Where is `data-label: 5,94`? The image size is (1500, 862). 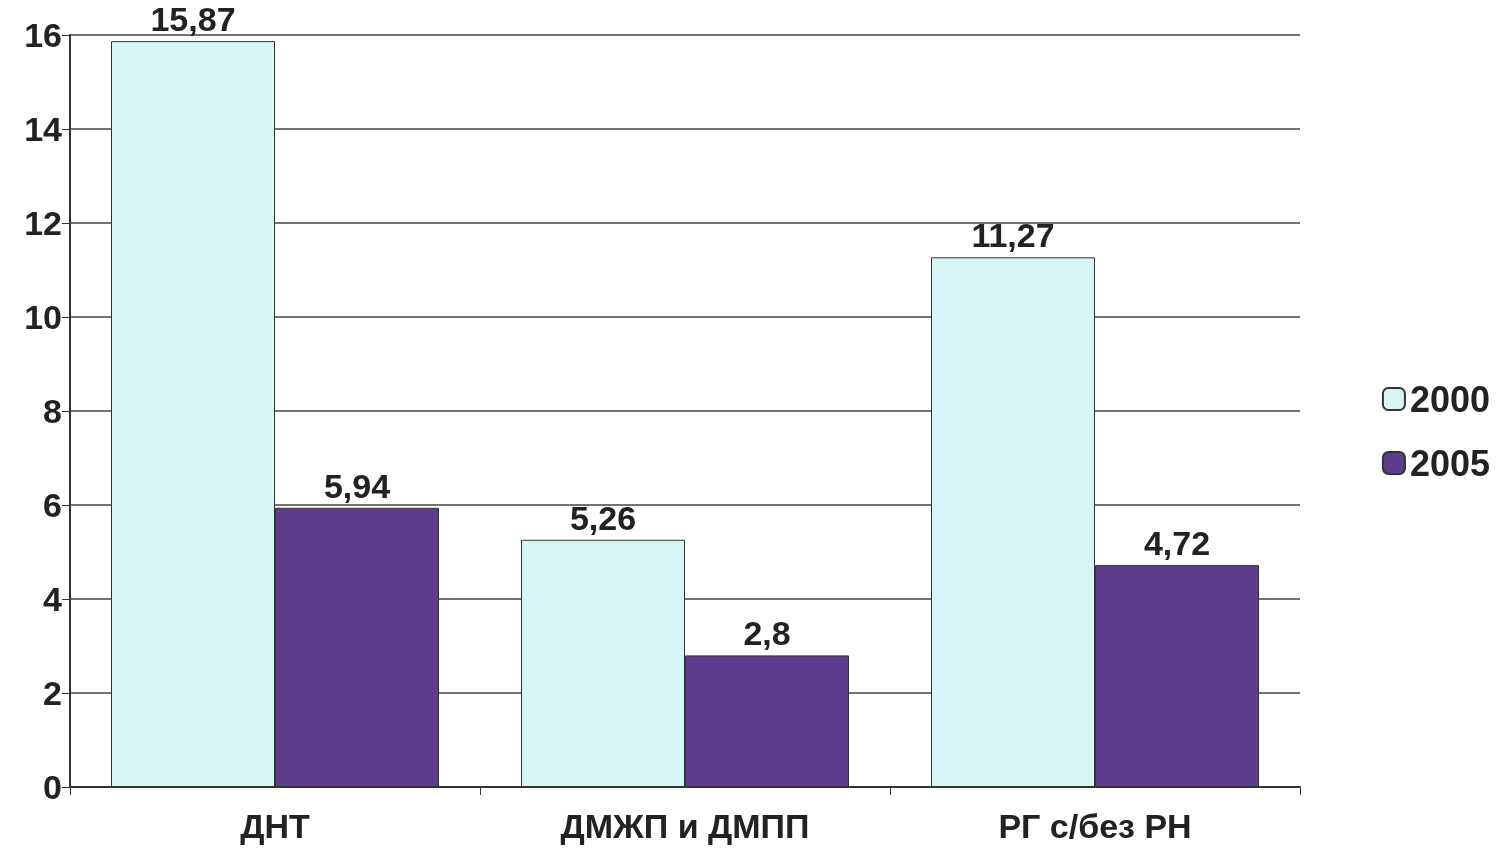
data-label: 5,94 is located at coordinates (357, 485).